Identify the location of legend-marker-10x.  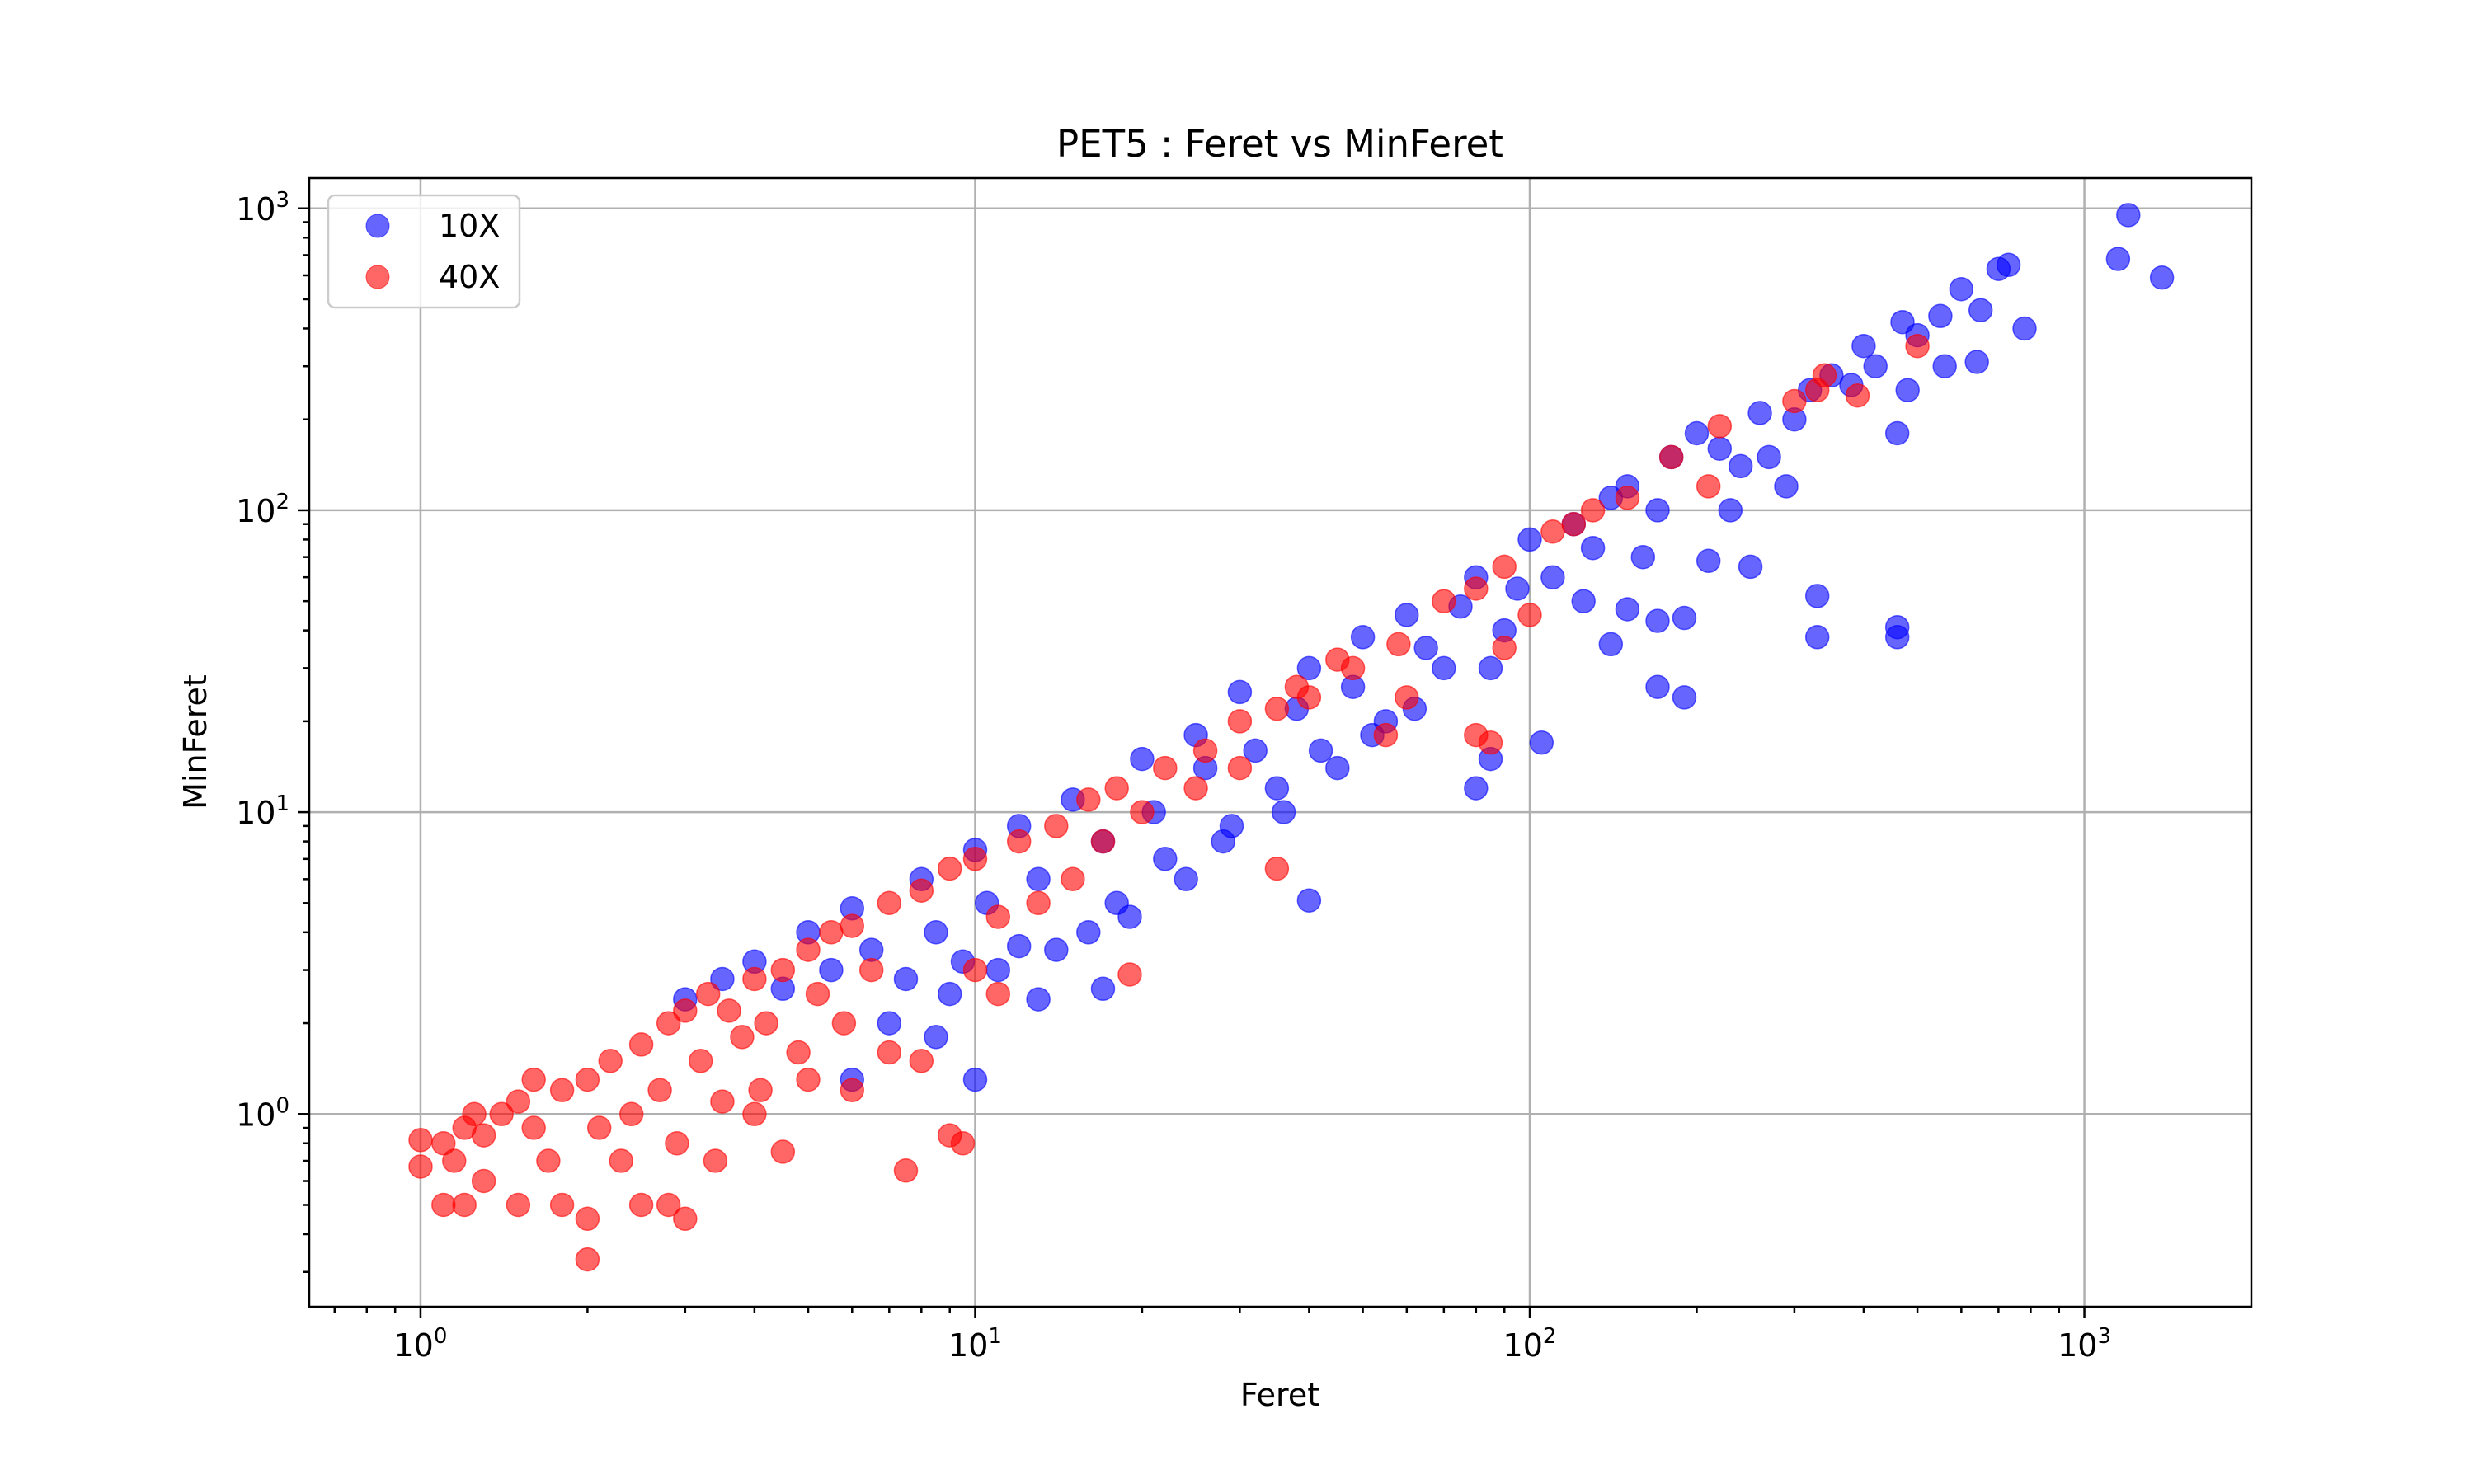
(377, 226).